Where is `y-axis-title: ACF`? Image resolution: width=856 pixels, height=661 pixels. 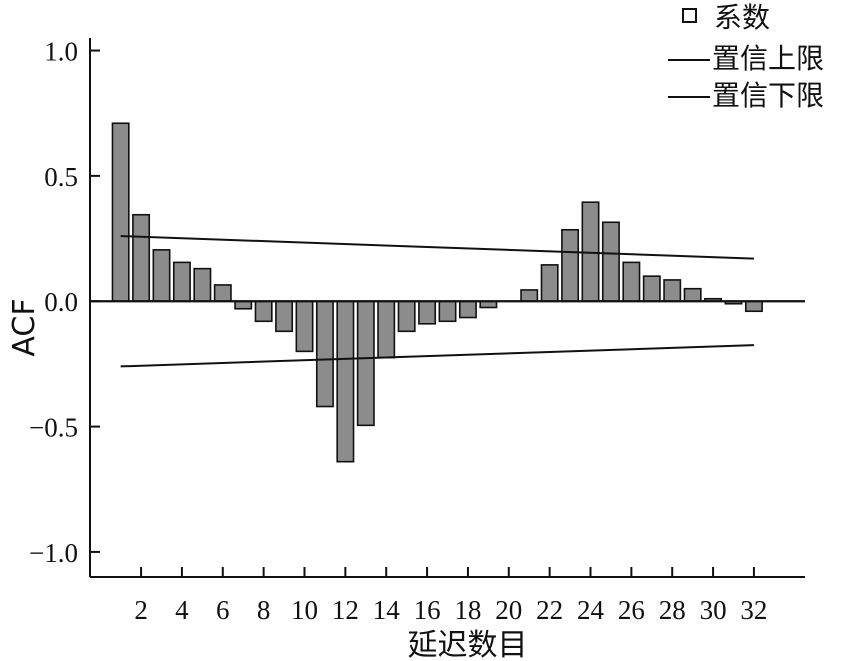
y-axis-title: ACF is located at coordinates (24, 327).